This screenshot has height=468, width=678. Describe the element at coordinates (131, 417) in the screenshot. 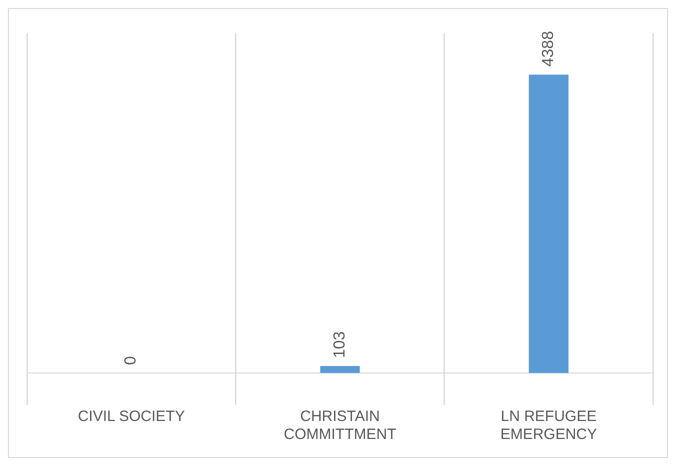

I see `x-tick-label: CIVIL SOCIETY` at that location.